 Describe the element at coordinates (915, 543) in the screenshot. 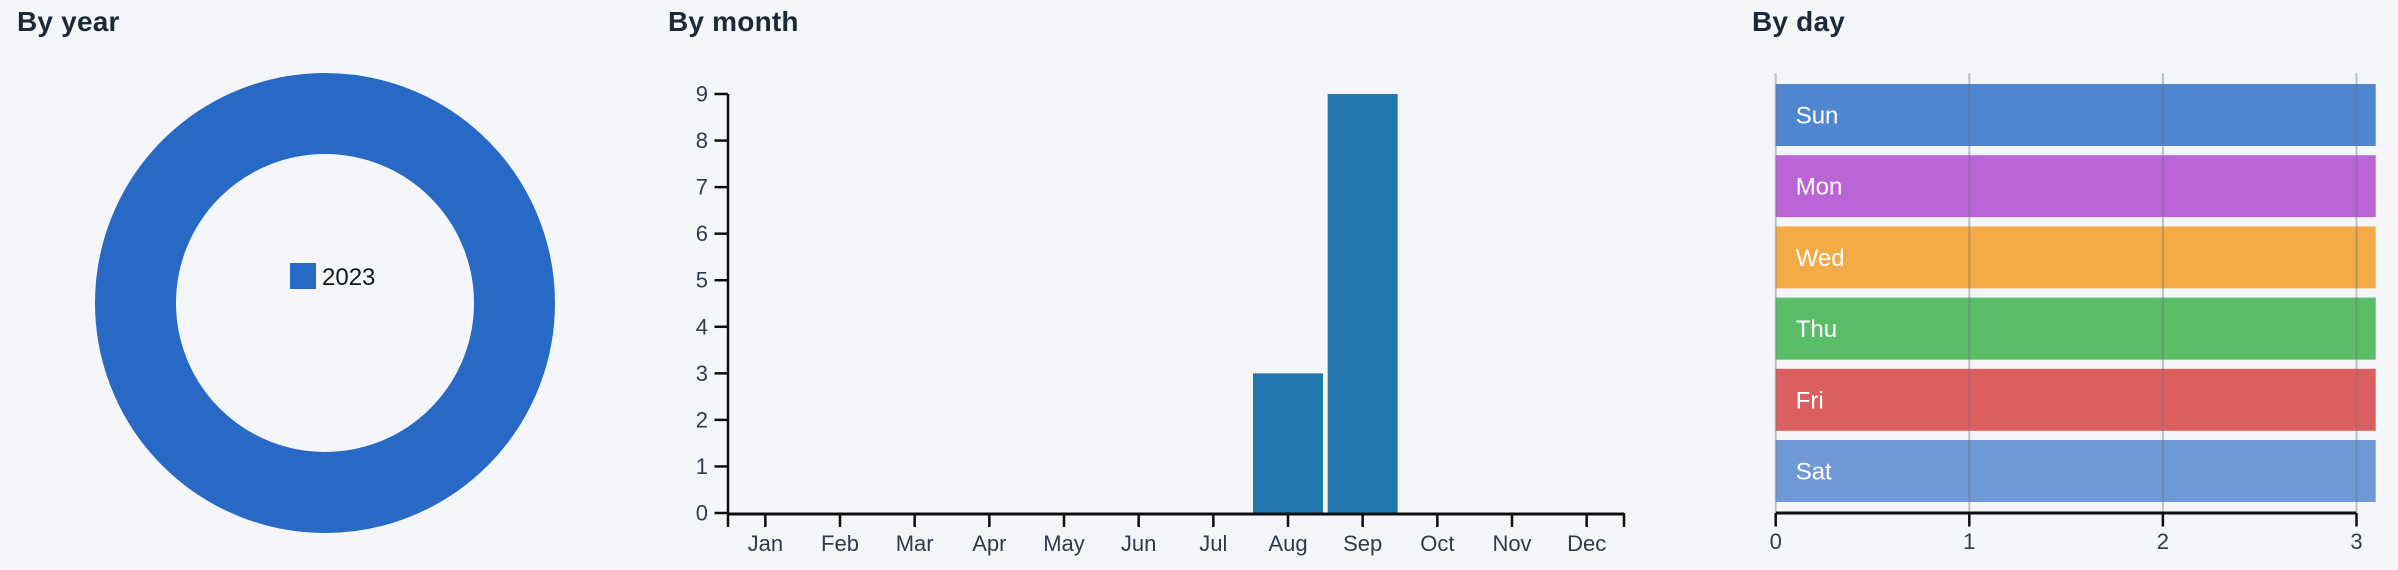

I see `x-tick-label: Mar` at that location.